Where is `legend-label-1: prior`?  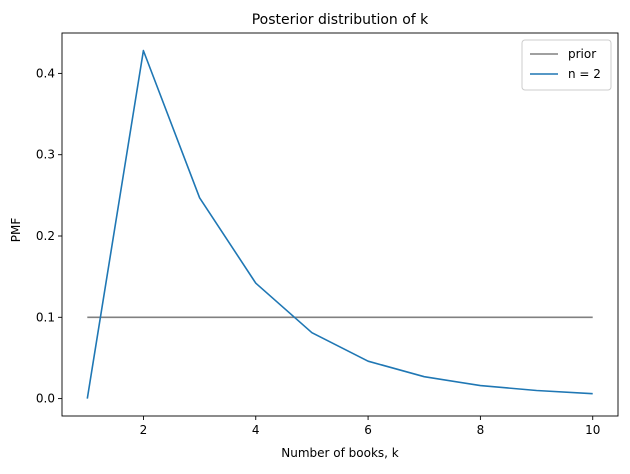
legend-label-1: prior is located at coordinates (582, 54).